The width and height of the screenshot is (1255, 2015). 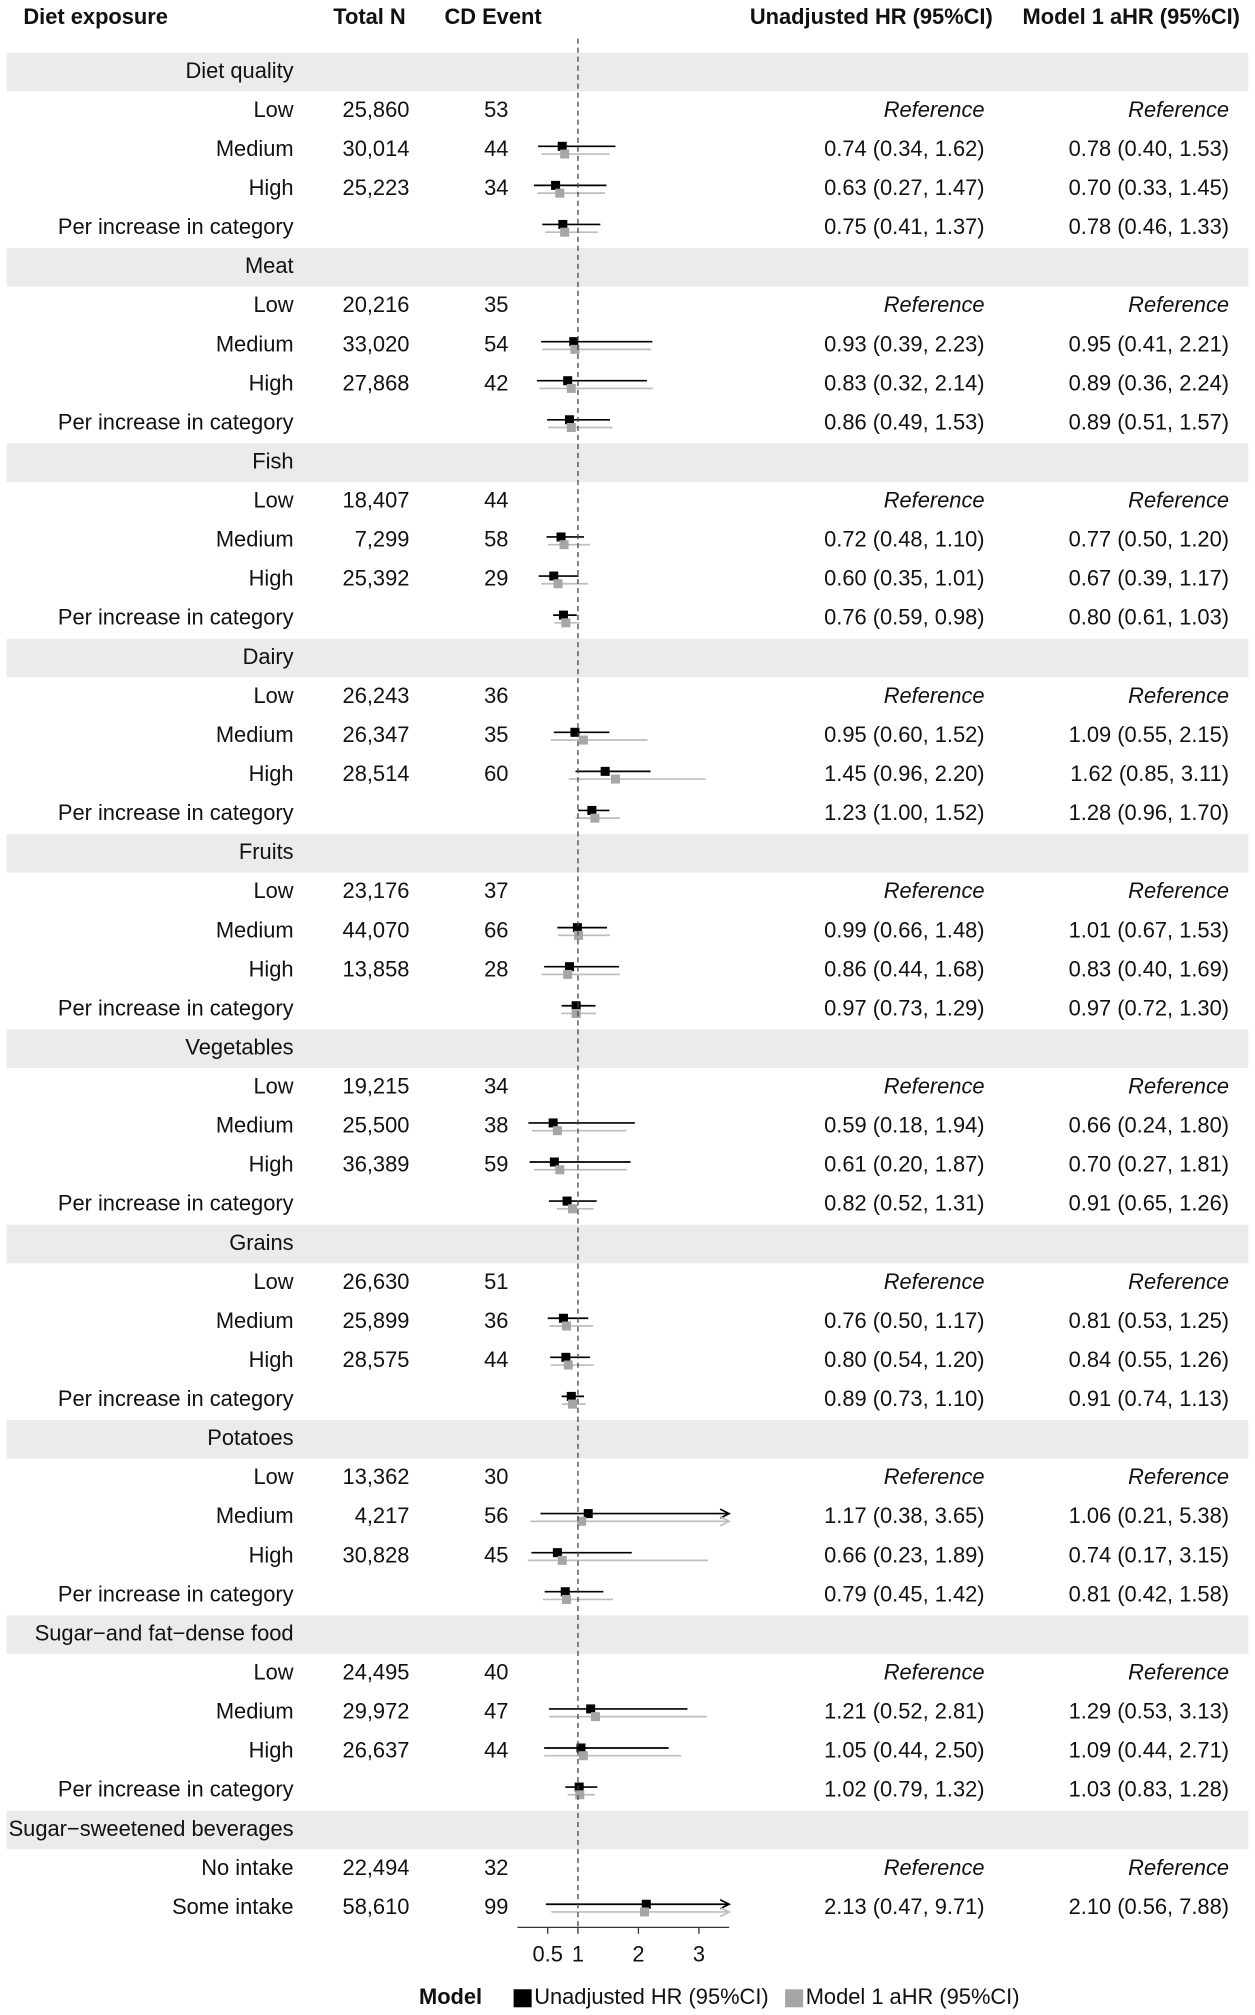 What do you see at coordinates (904, 187) in the screenshot?
I see `estimate-text: 0.63 (0.27, 1.47)` at bounding box center [904, 187].